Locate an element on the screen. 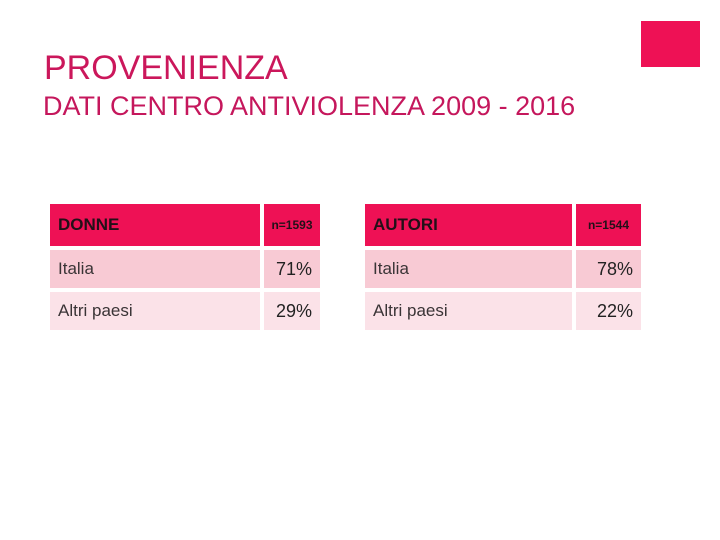  accent-square-decoration is located at coordinates (670, 44).